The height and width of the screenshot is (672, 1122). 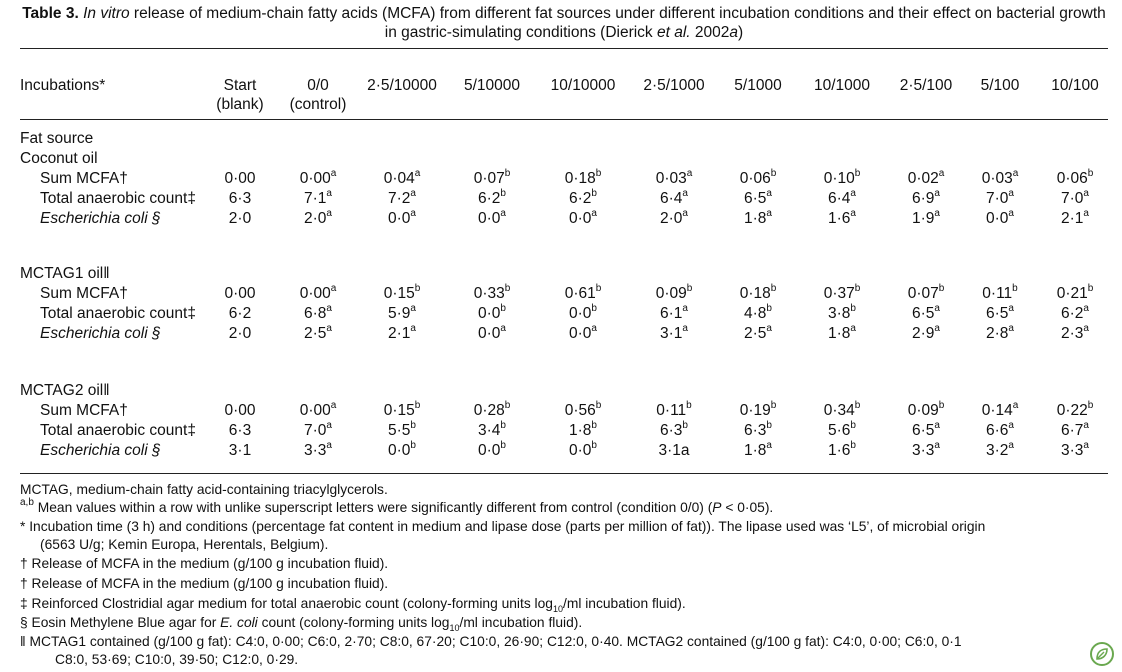 What do you see at coordinates (492, 198) in the screenshot?
I see `table-cell: 6·2b` at bounding box center [492, 198].